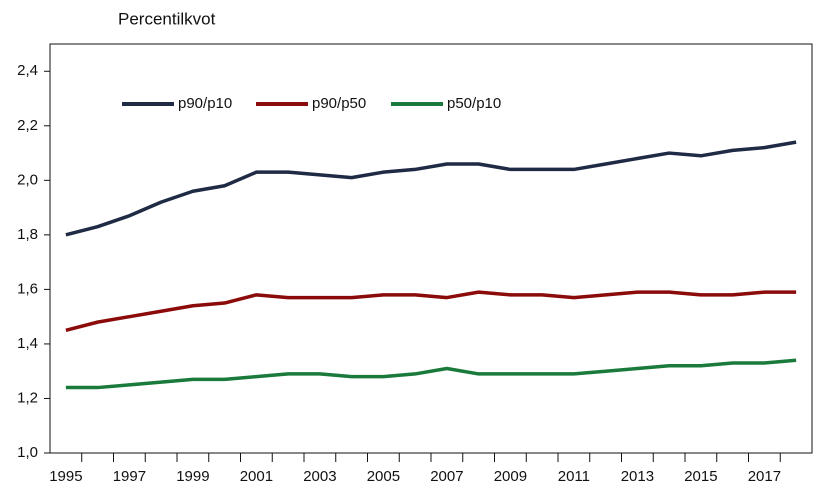 This screenshot has width=813, height=488. I want to click on legend-label: p90/p10, so click(205, 103).